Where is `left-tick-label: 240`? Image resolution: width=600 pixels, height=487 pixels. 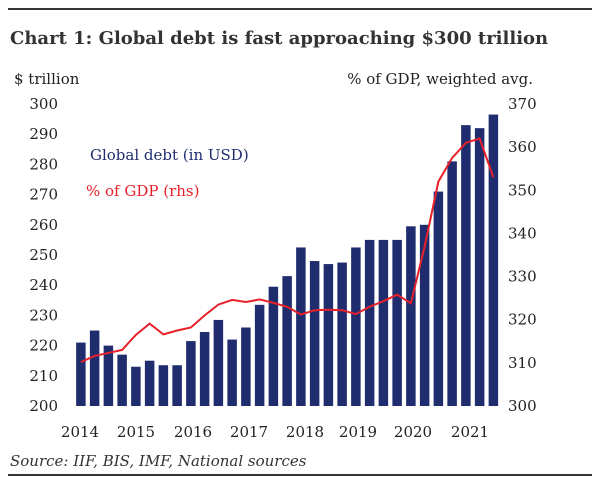
left-tick-label: 240 is located at coordinates (43, 285).